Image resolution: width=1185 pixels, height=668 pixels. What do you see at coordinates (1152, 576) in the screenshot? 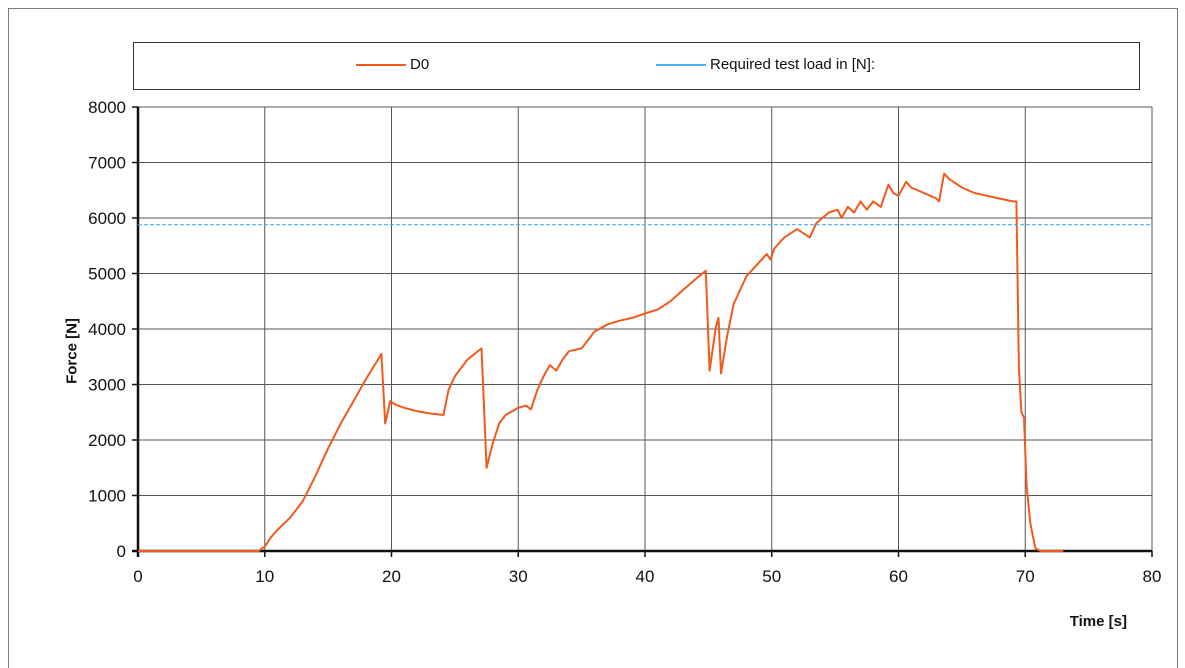
I see `x-tick-label: 80` at bounding box center [1152, 576].